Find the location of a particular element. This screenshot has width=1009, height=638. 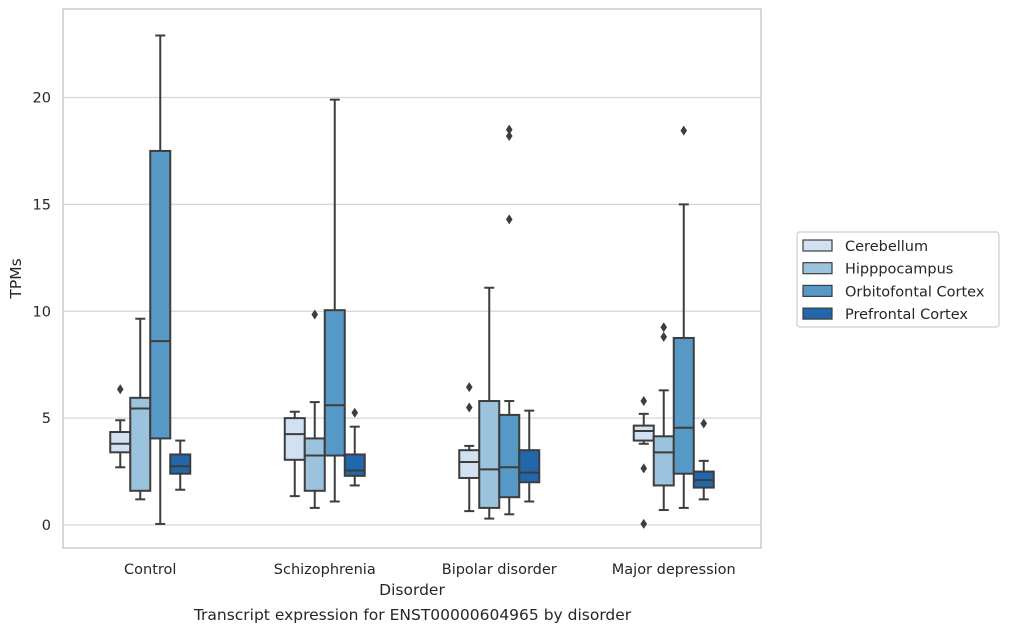

y-tick-label: 5 is located at coordinates (46, 419).